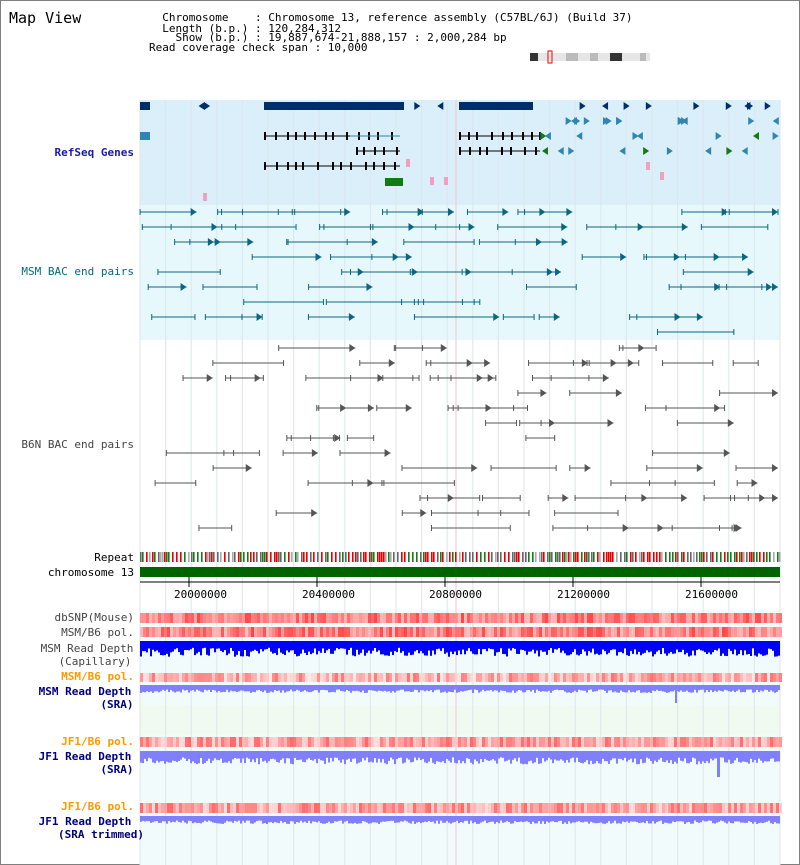  What do you see at coordinates (85, 821) in the screenshot?
I see `track-label-jf1-read-trim: JF1 Read Depth` at bounding box center [85, 821].